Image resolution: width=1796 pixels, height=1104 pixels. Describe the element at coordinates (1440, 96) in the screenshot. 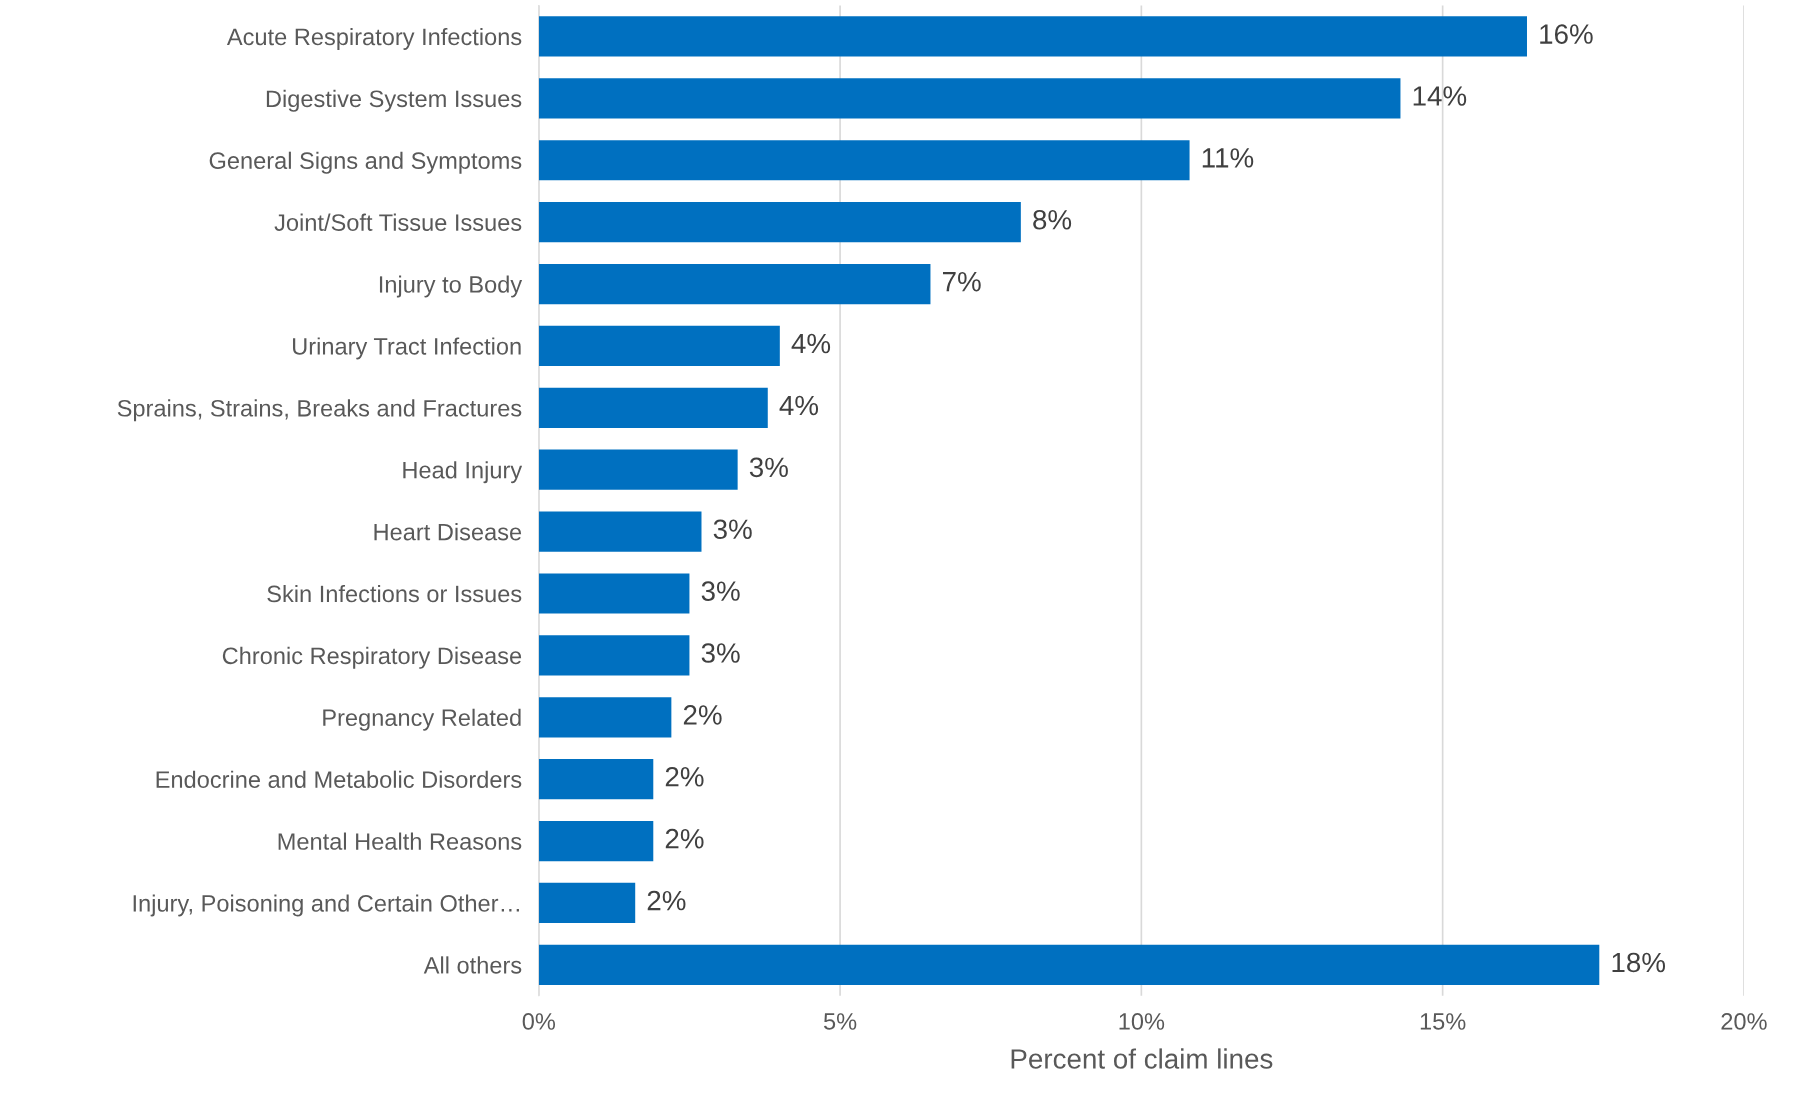

I see `data-label: 14%` at that location.